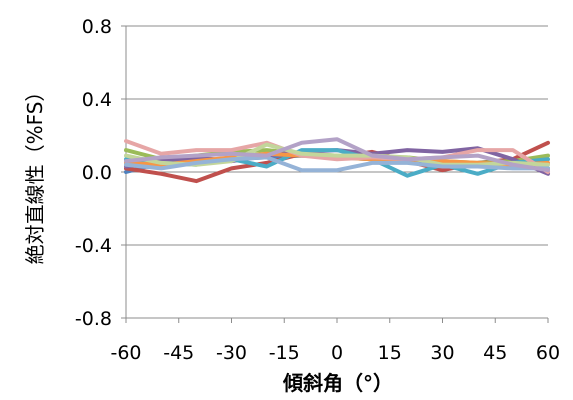 This screenshot has height=400, width=573. I want to click on y-axis-title: 絶対直線性（%FS）, so click(35, 173).